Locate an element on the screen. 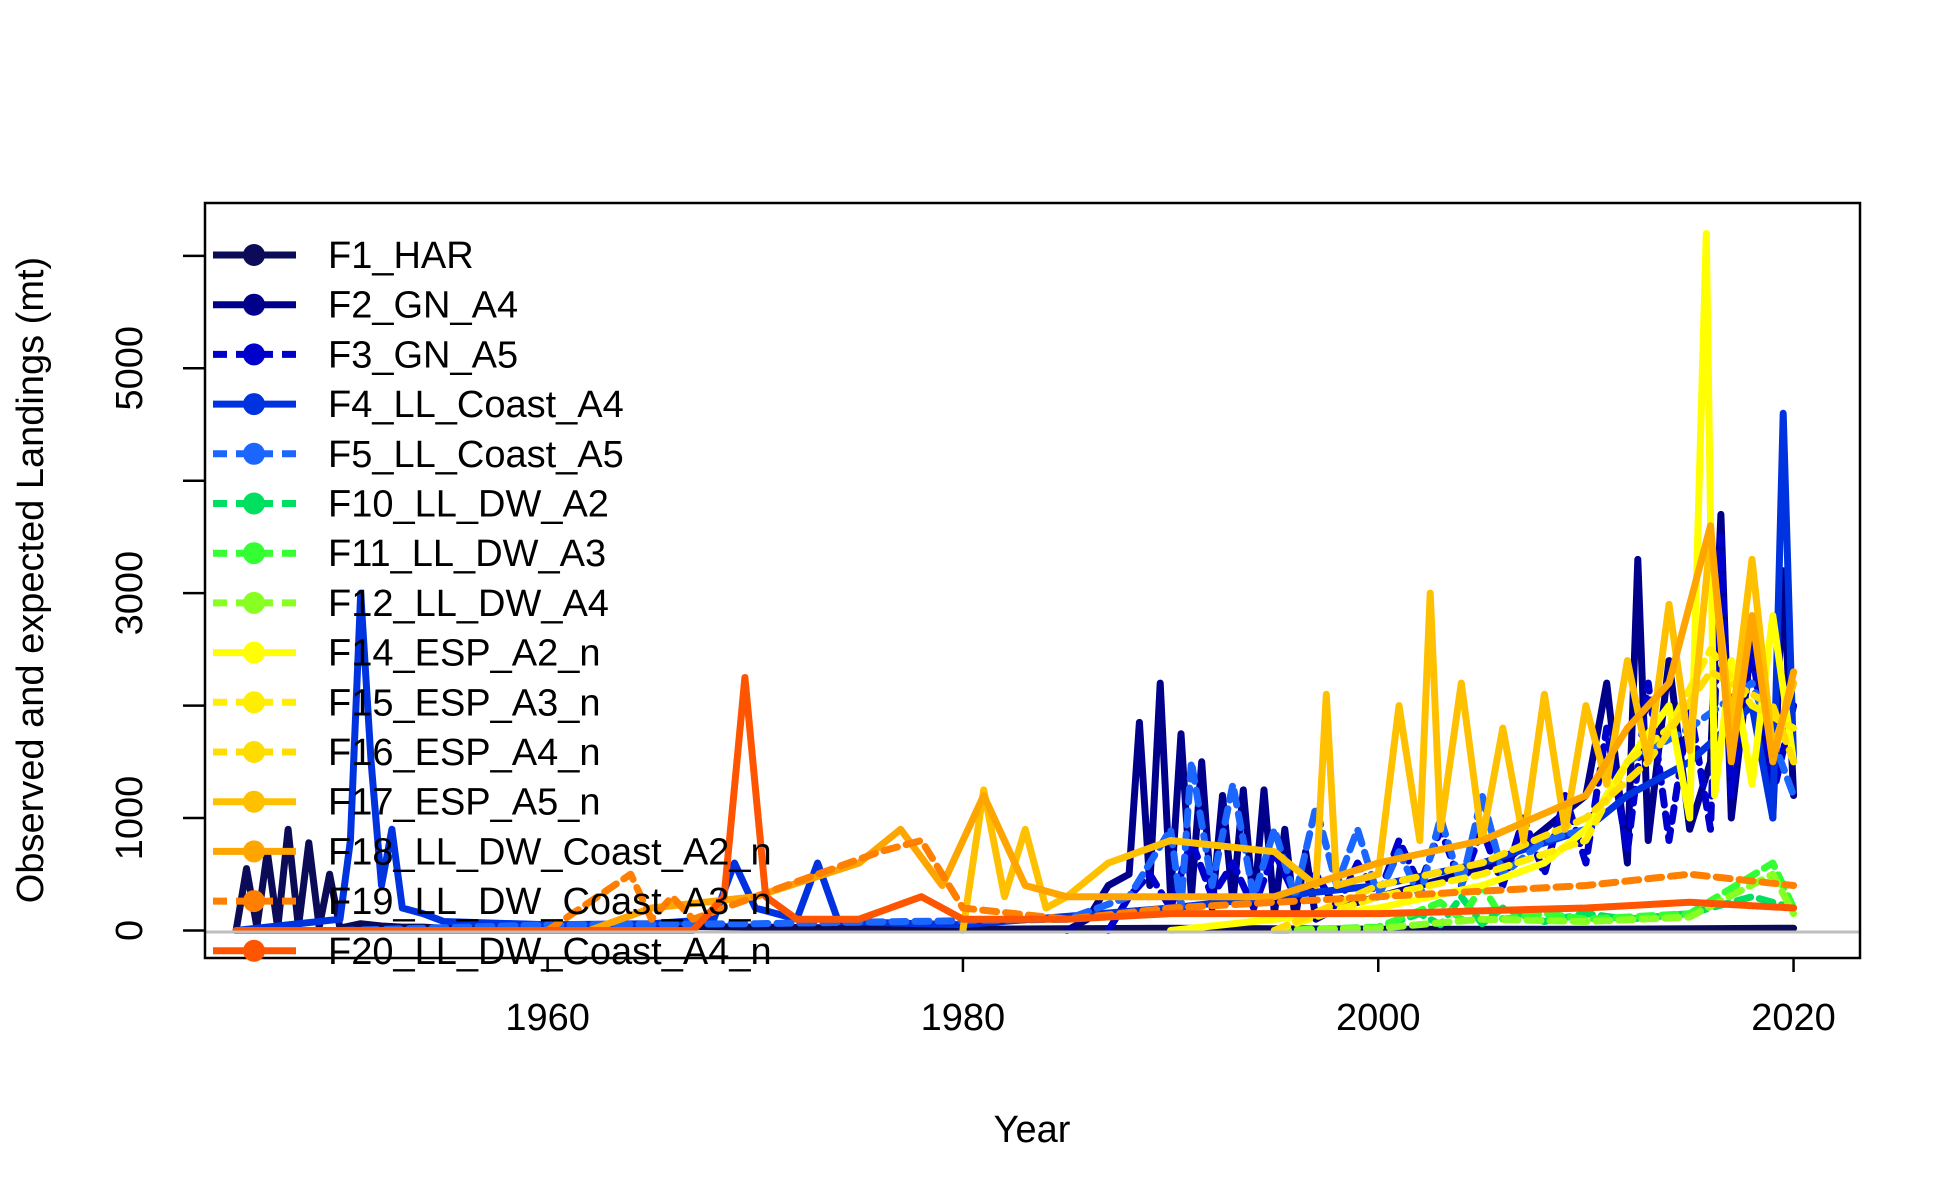 The image size is (1950, 1200). legend-label: F11_LL_DW_A3 is located at coordinates (467, 554).